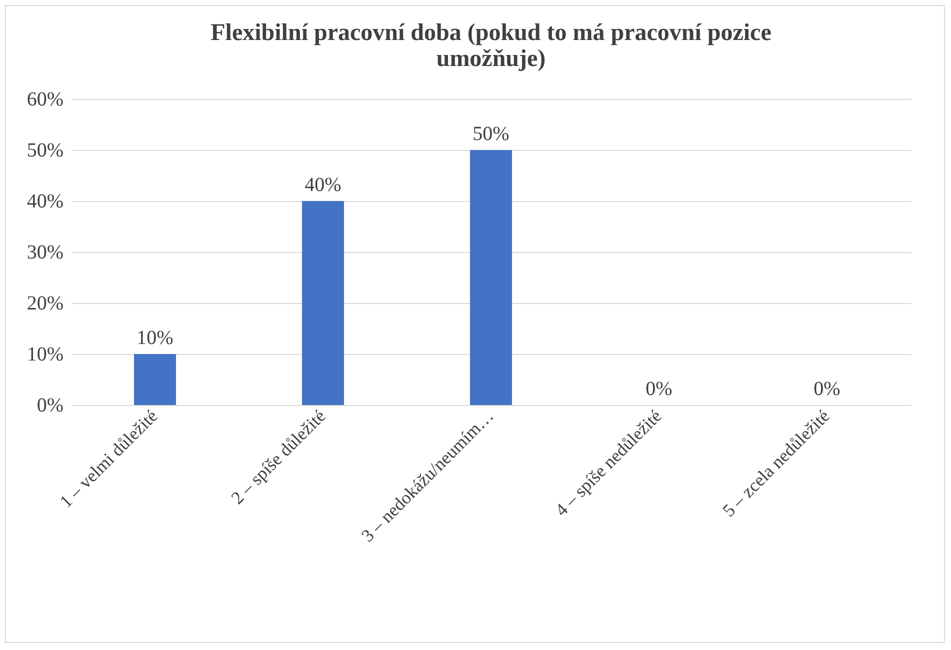  Describe the element at coordinates (45, 99) in the screenshot. I see `y-tick-label: 60%` at that location.